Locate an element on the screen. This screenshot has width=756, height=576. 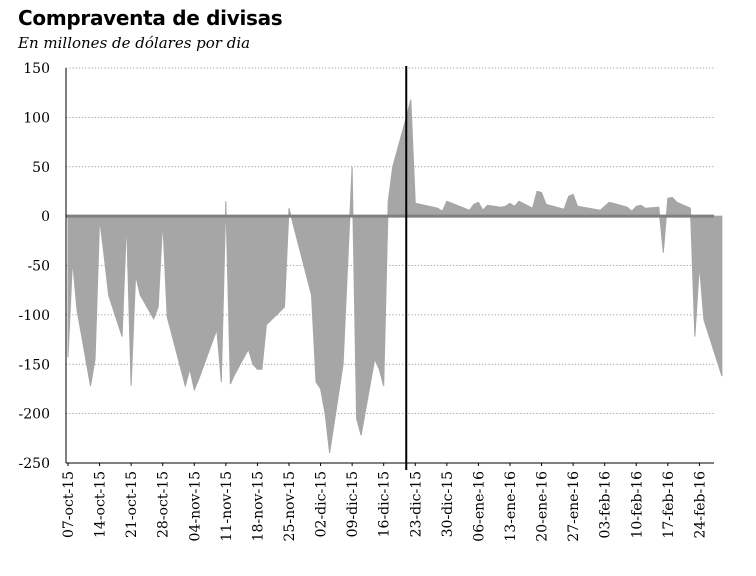
x-tick-label: 02-dic-15 is located at coordinates (322, 504).